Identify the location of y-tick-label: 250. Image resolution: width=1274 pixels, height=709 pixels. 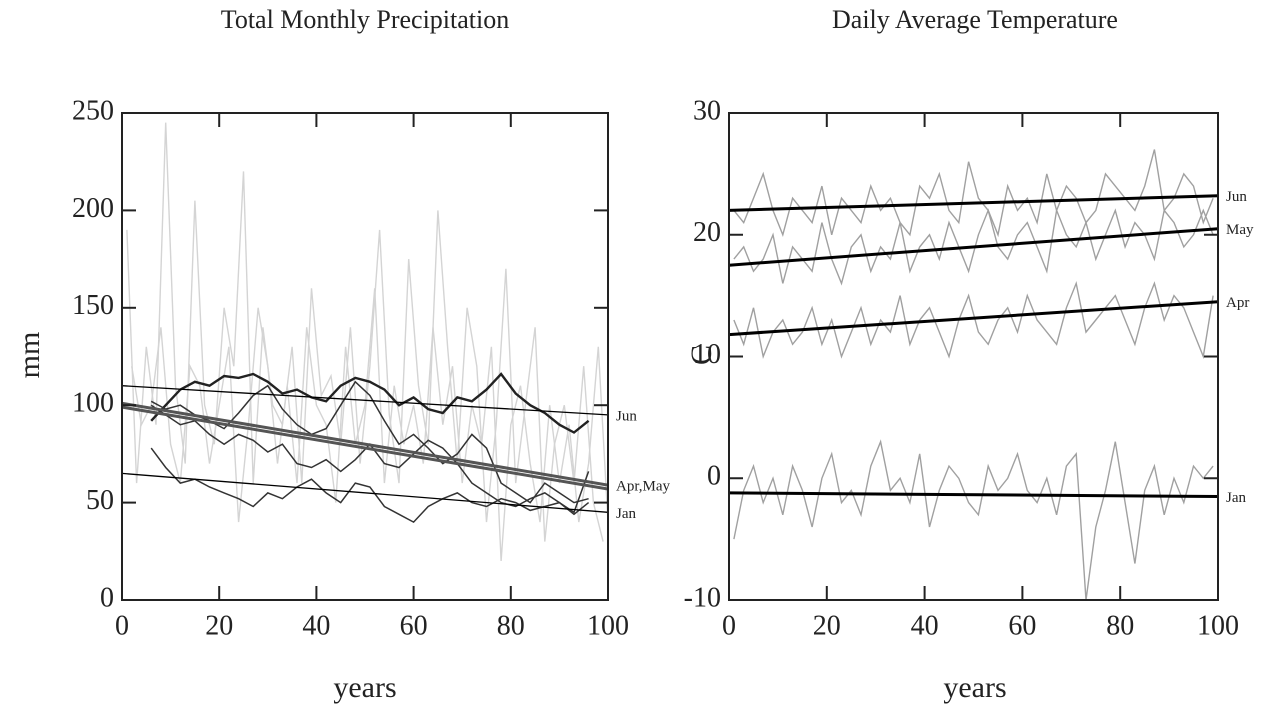
(93, 110).